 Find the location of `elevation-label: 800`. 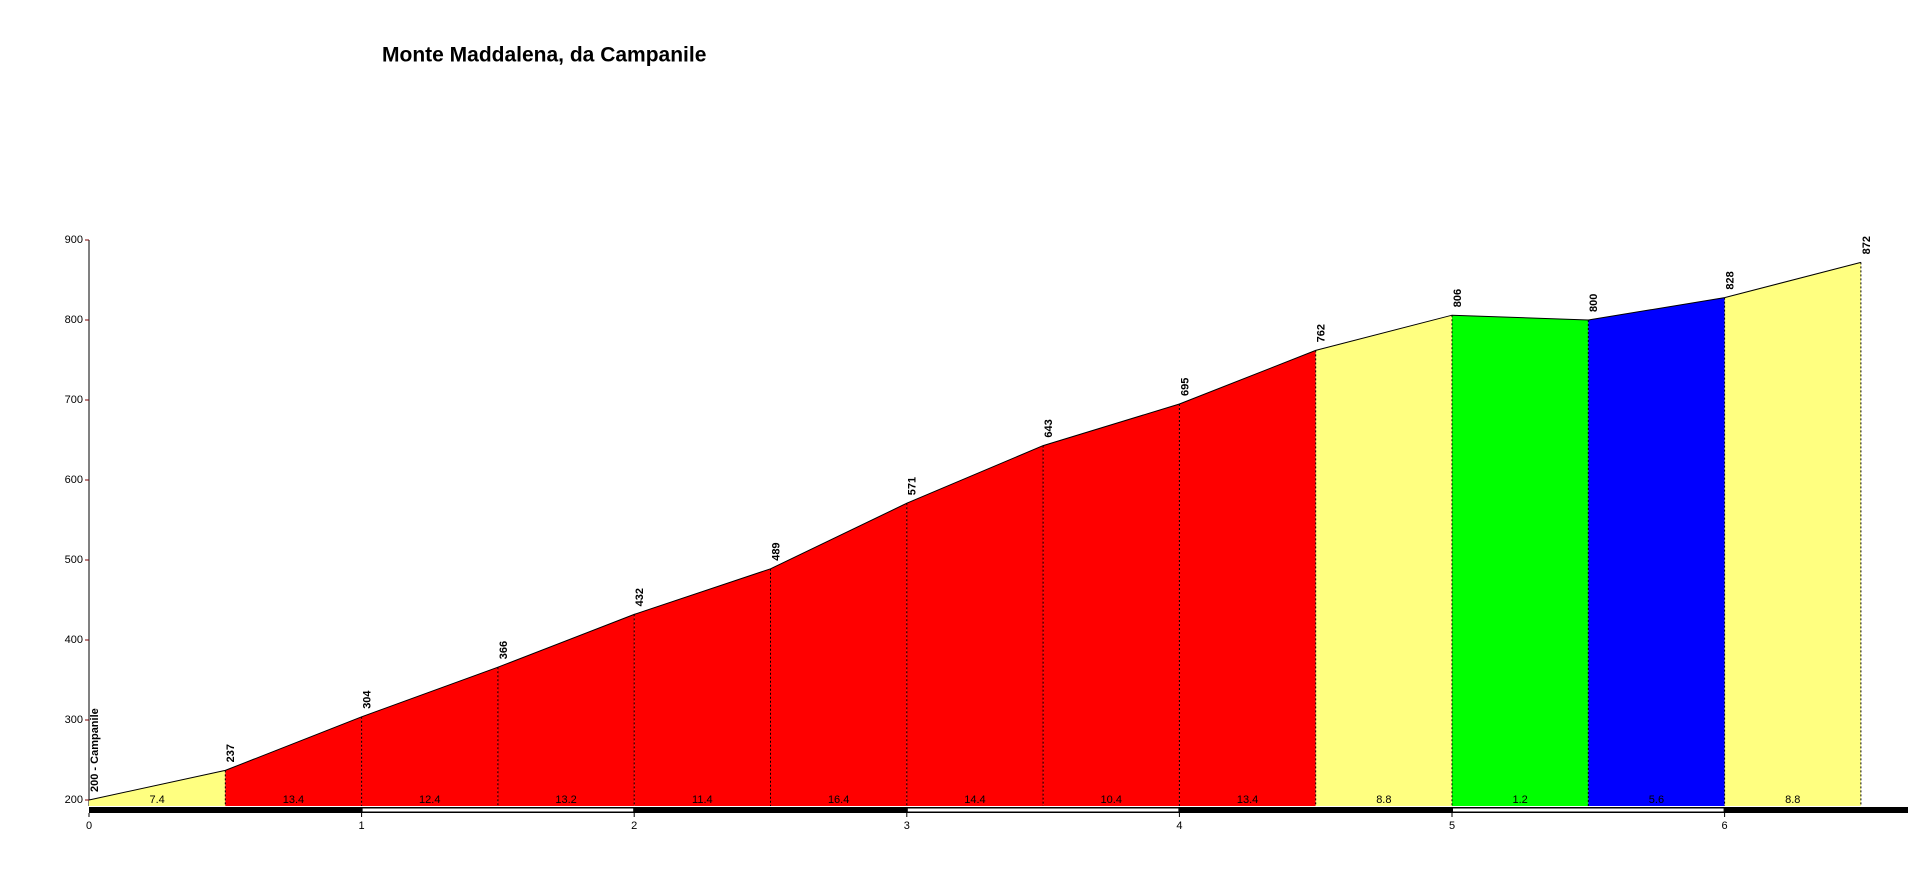

elevation-label: 800 is located at coordinates (1594, 303).